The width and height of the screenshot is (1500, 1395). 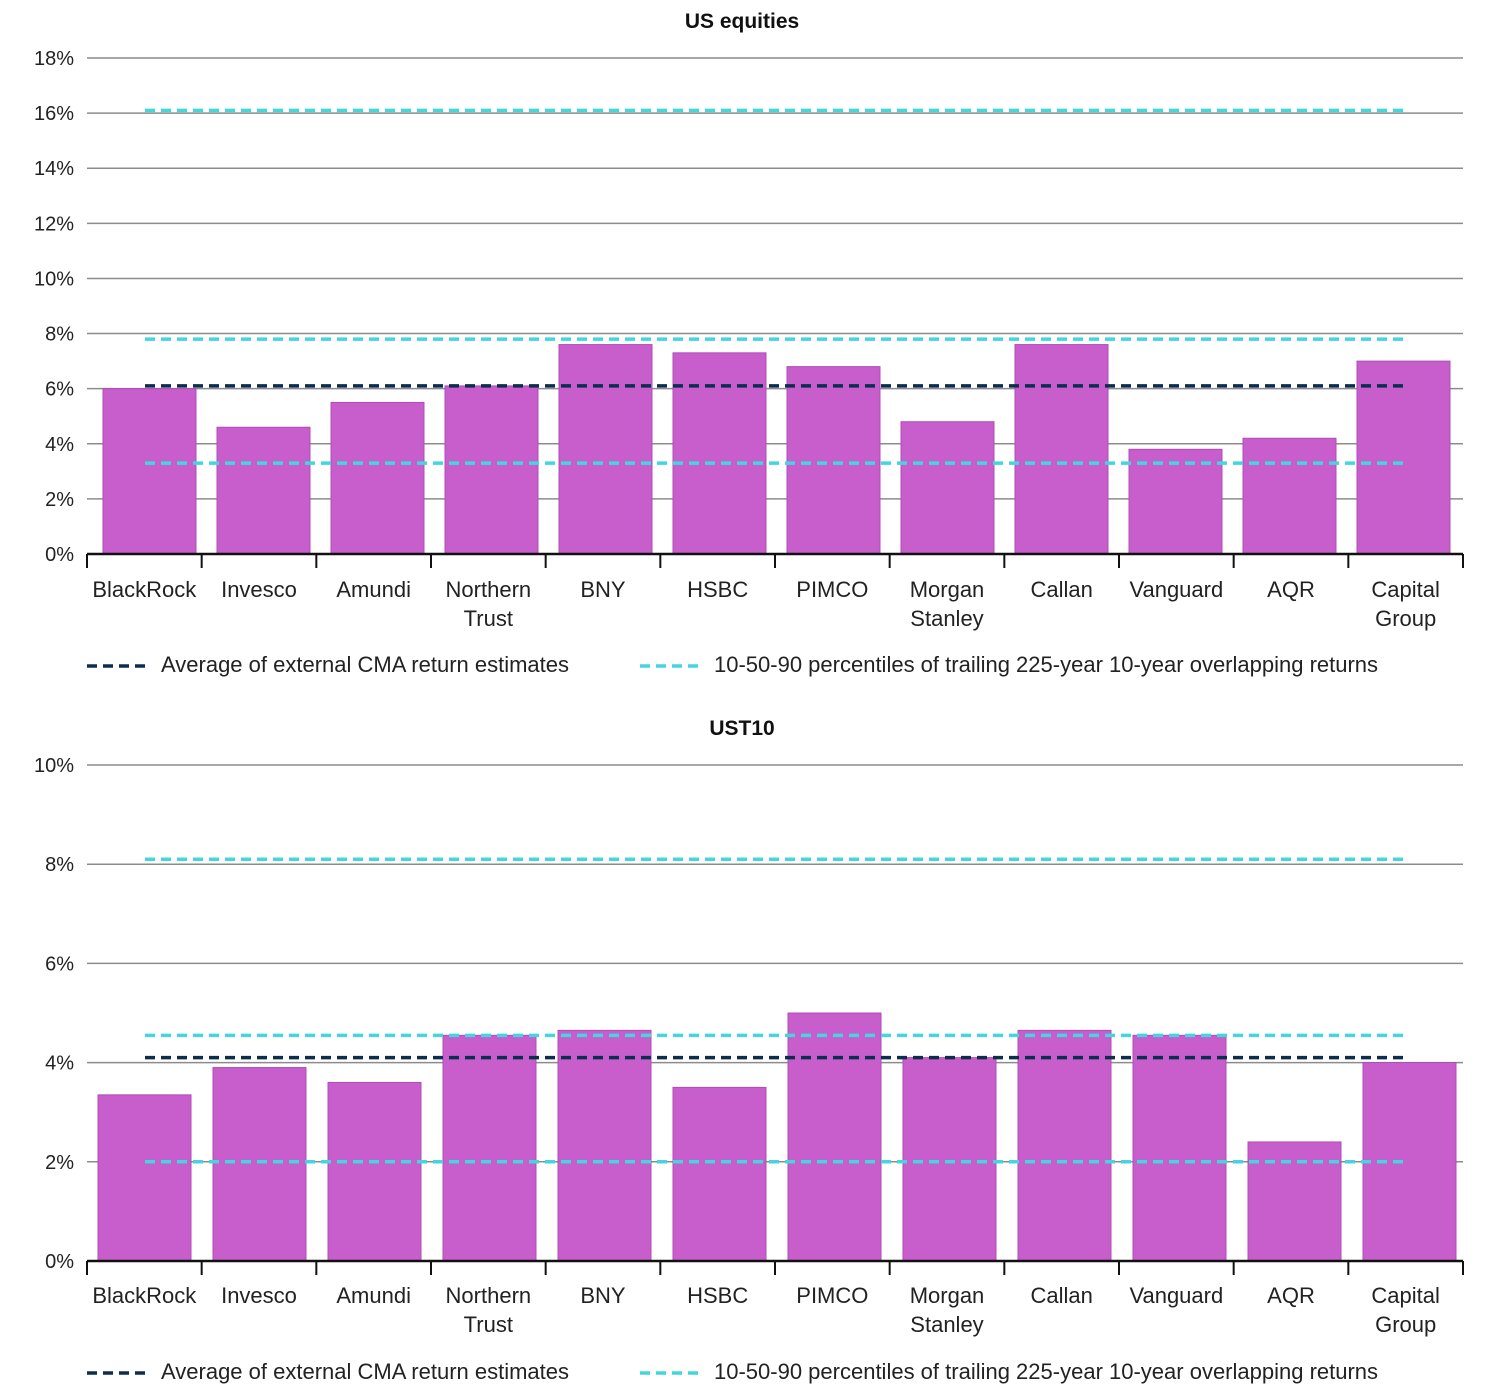 What do you see at coordinates (54, 169) in the screenshot?
I see `y-tick-label: 14%` at bounding box center [54, 169].